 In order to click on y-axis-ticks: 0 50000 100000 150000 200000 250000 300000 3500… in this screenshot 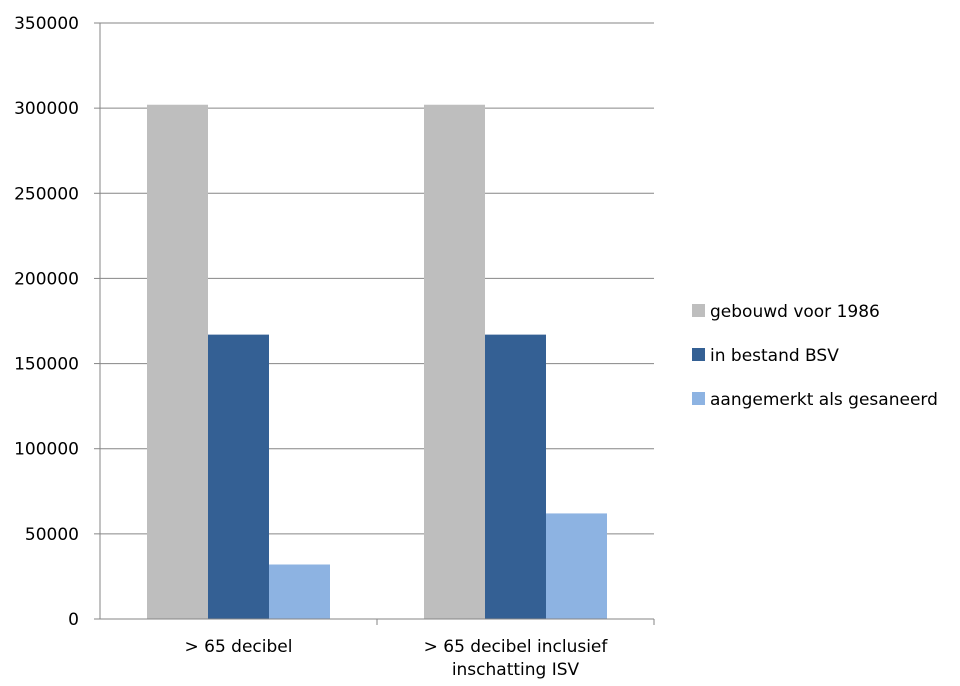, I will do `click(46, 322)`.